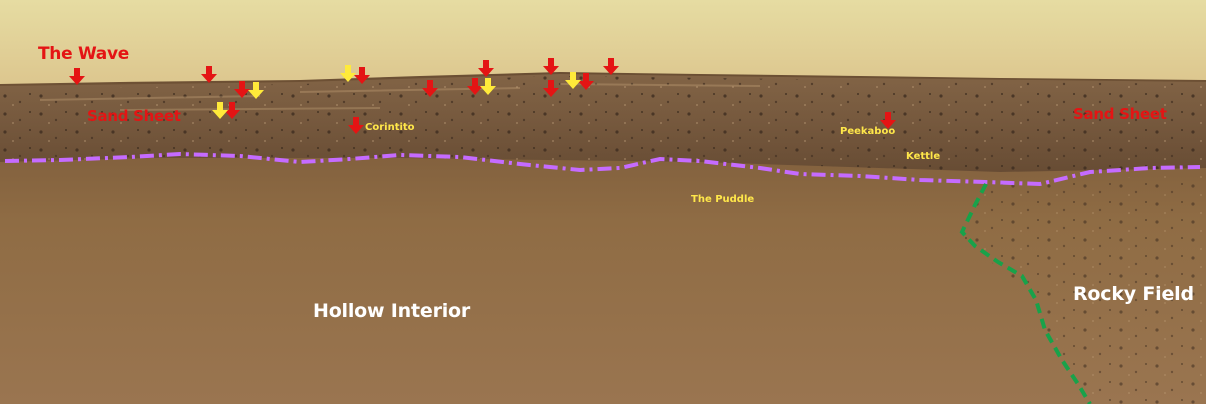 The image size is (1206, 404). Describe the element at coordinates (392, 311) in the screenshot. I see `label-hollow-interior: Hollow Interior` at that location.